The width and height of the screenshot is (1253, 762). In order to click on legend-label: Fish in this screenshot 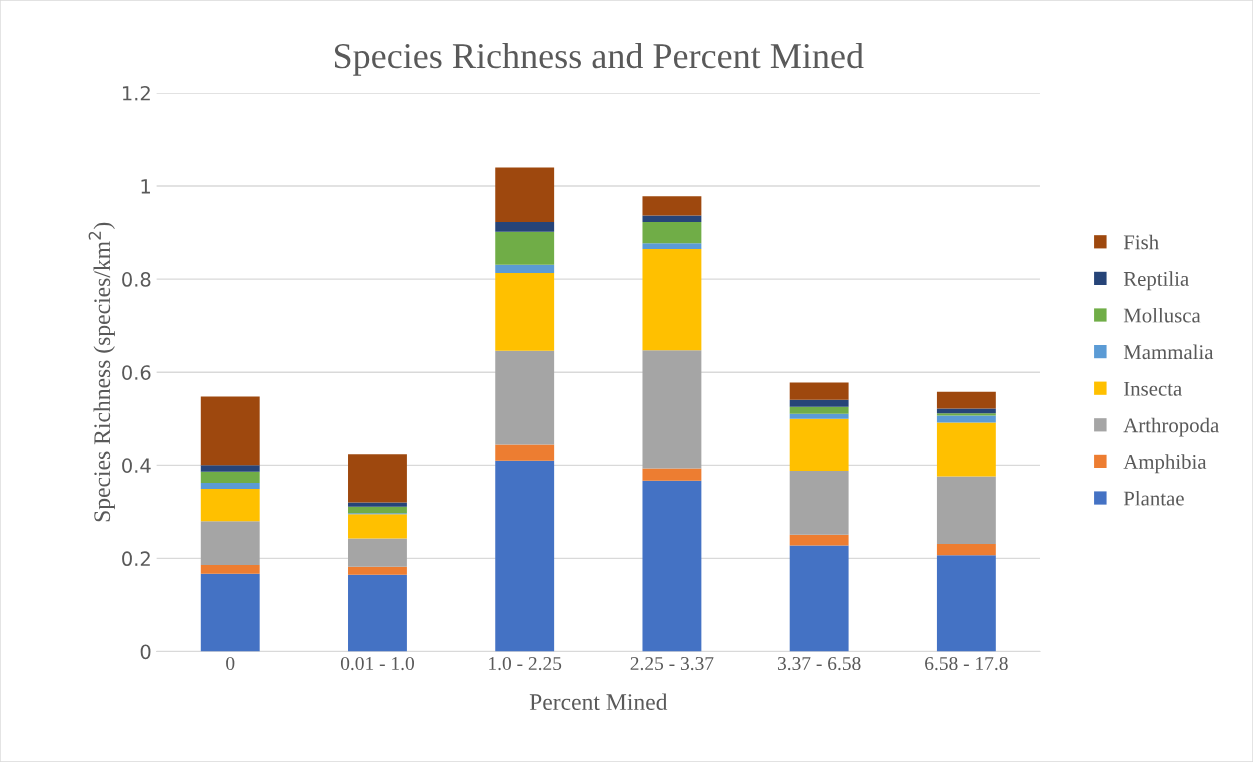, I will do `click(1141, 242)`.